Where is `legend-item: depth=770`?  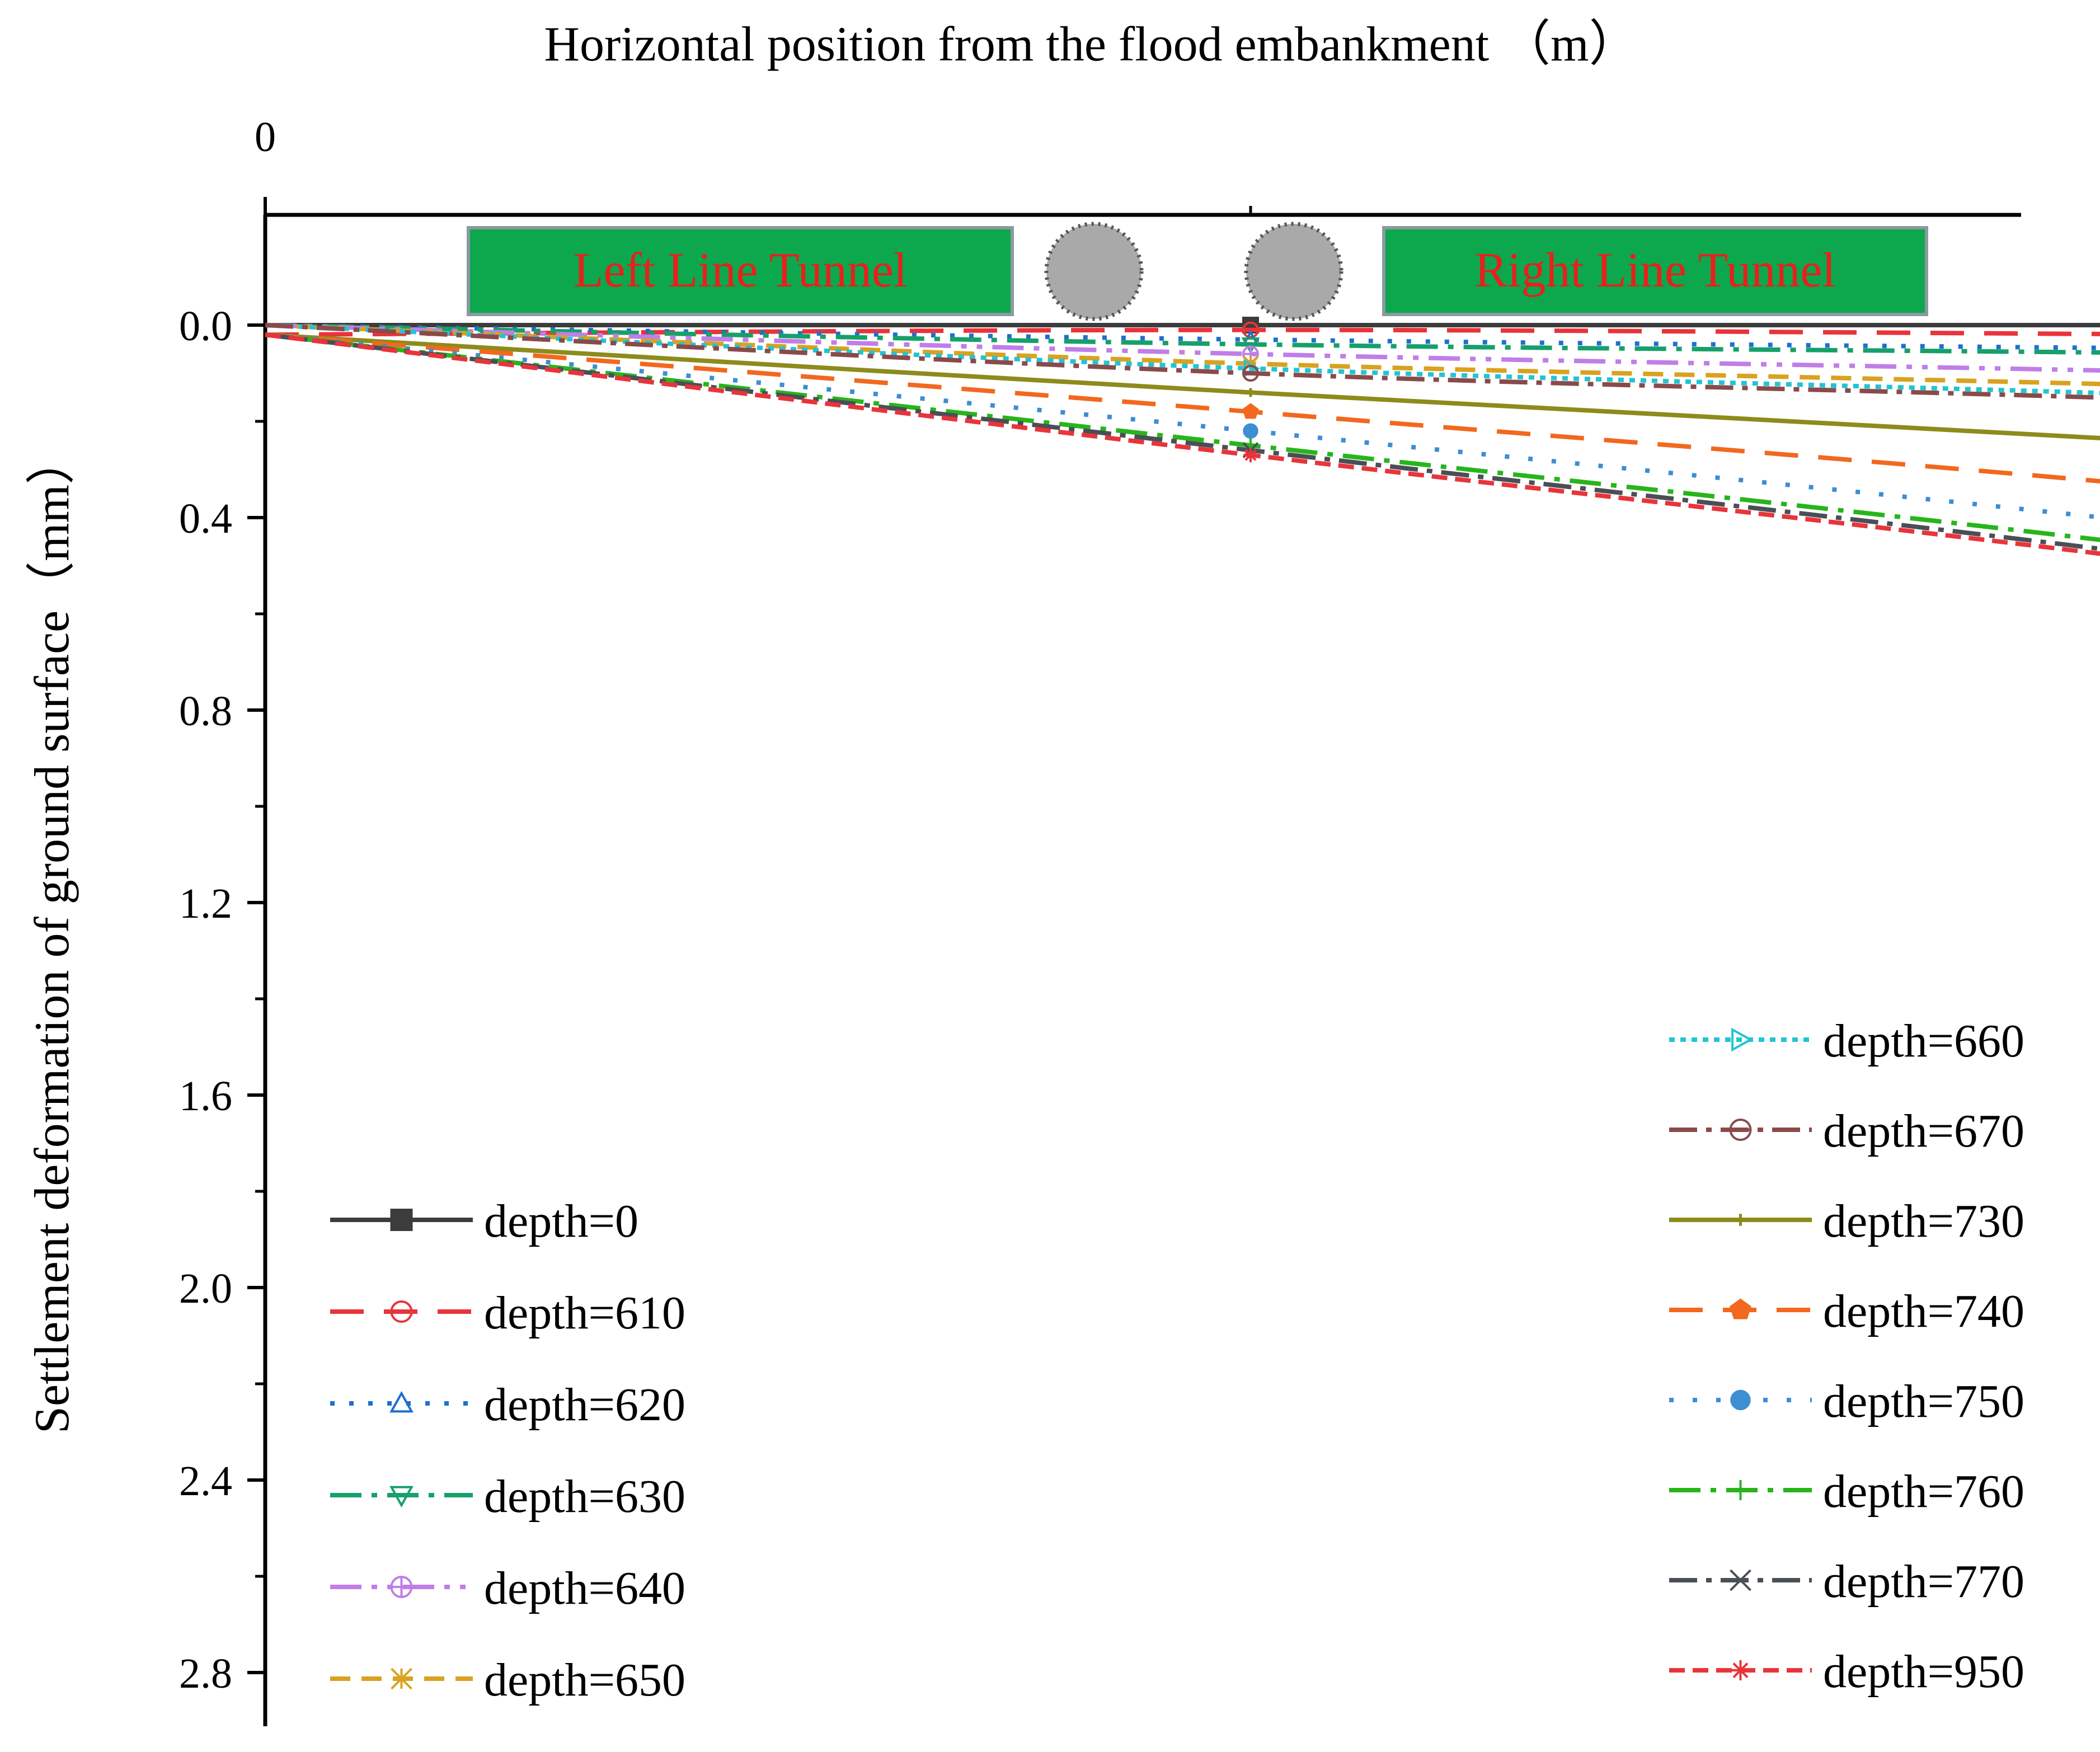 legend-item: depth=770 is located at coordinates (1846, 1582).